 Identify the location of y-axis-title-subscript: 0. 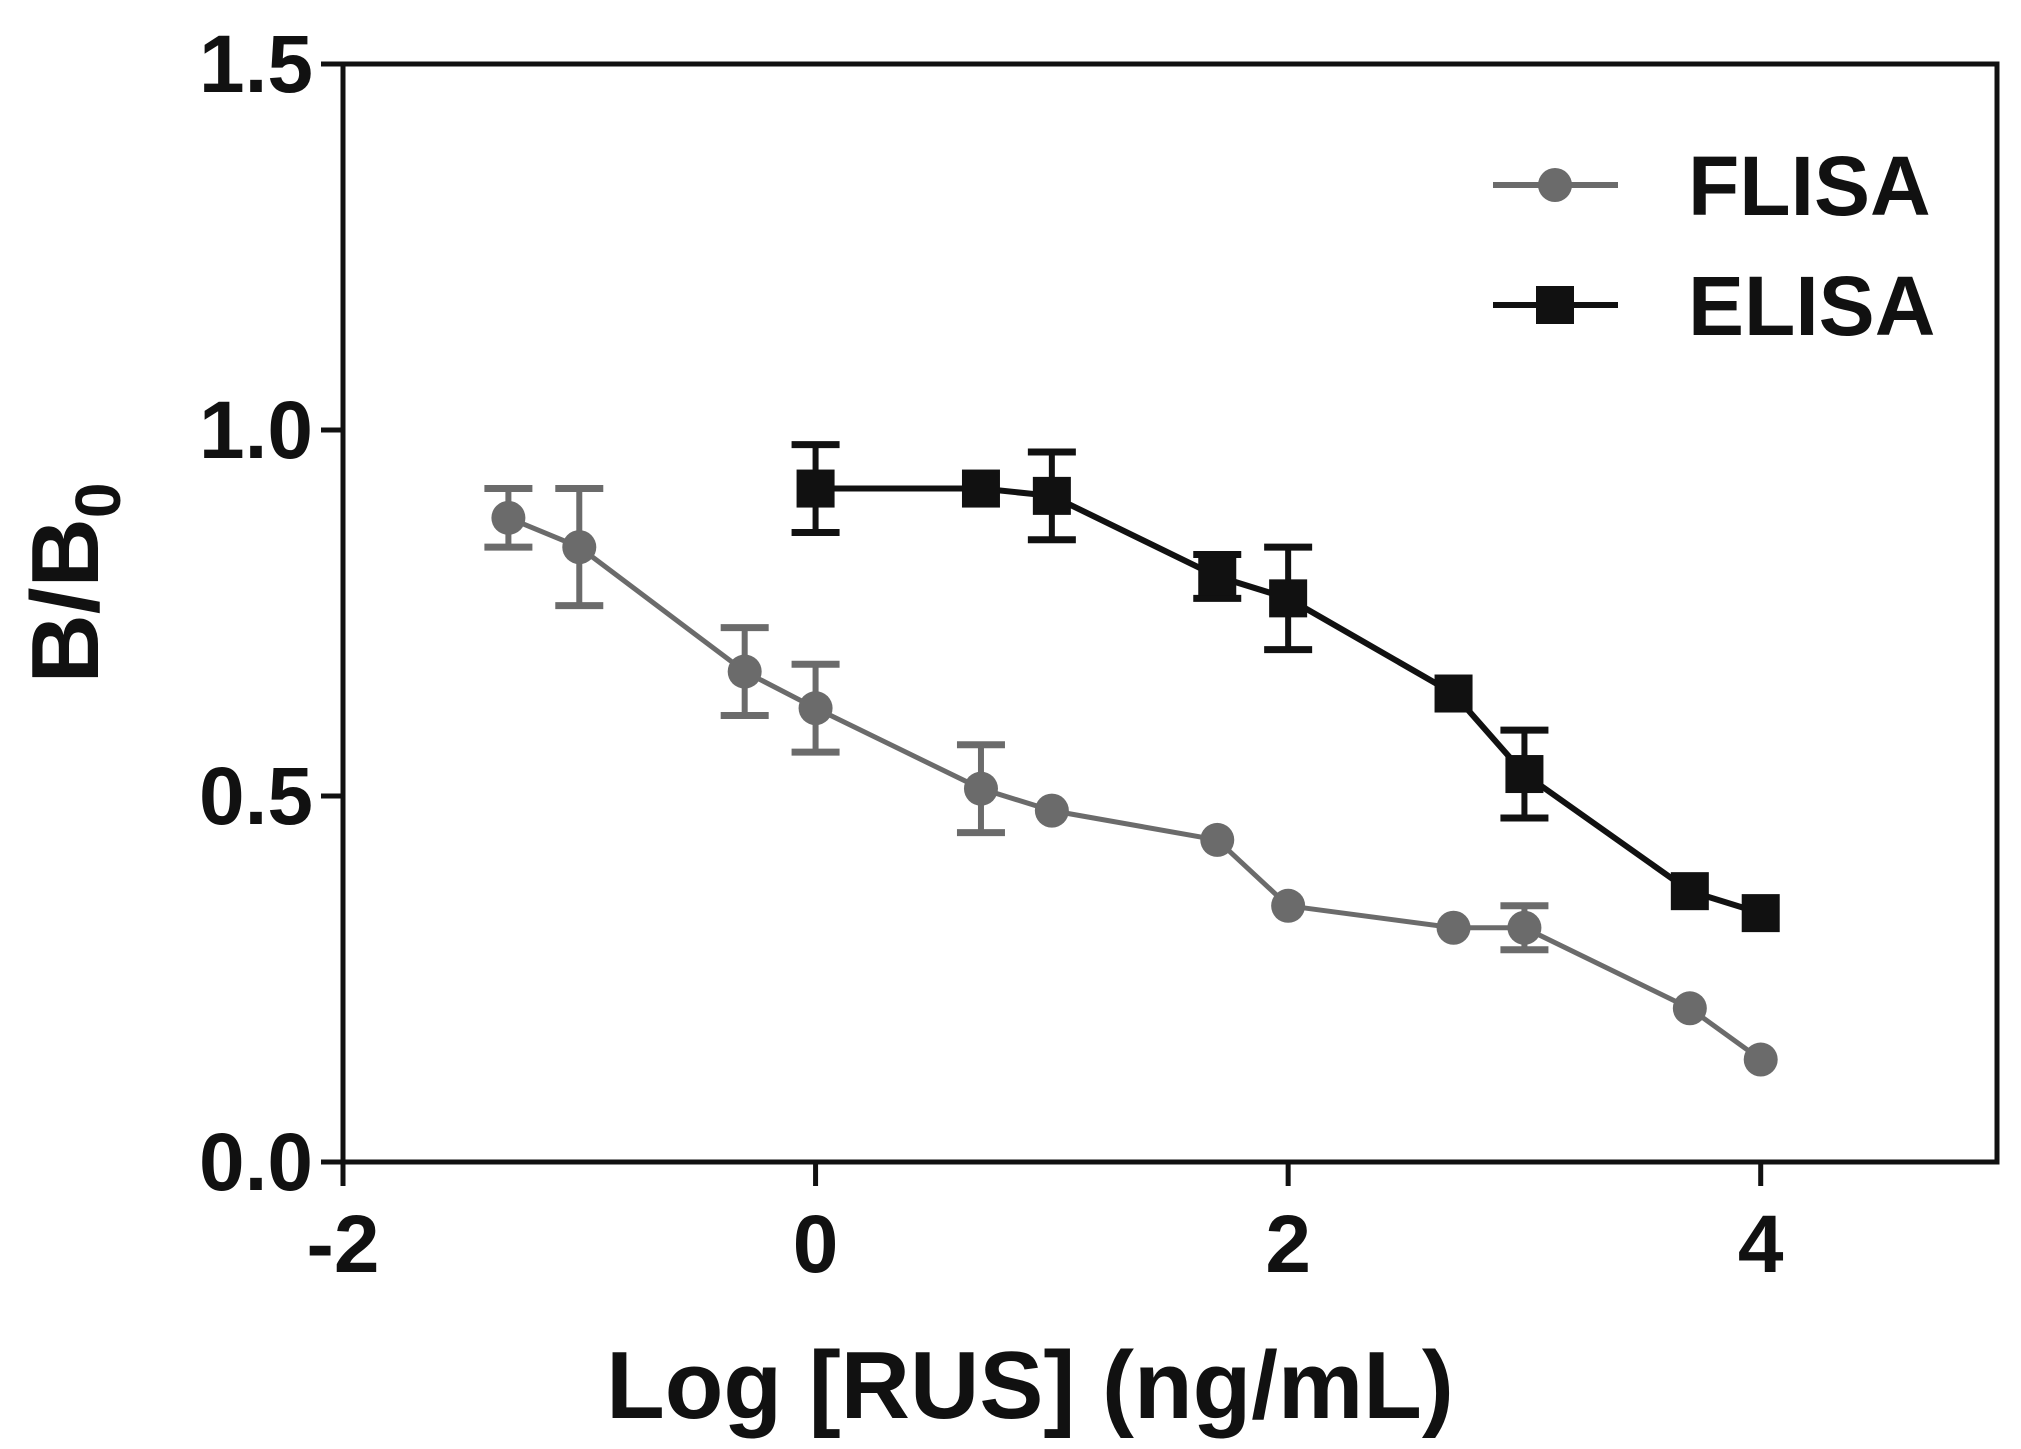
(98, 501).